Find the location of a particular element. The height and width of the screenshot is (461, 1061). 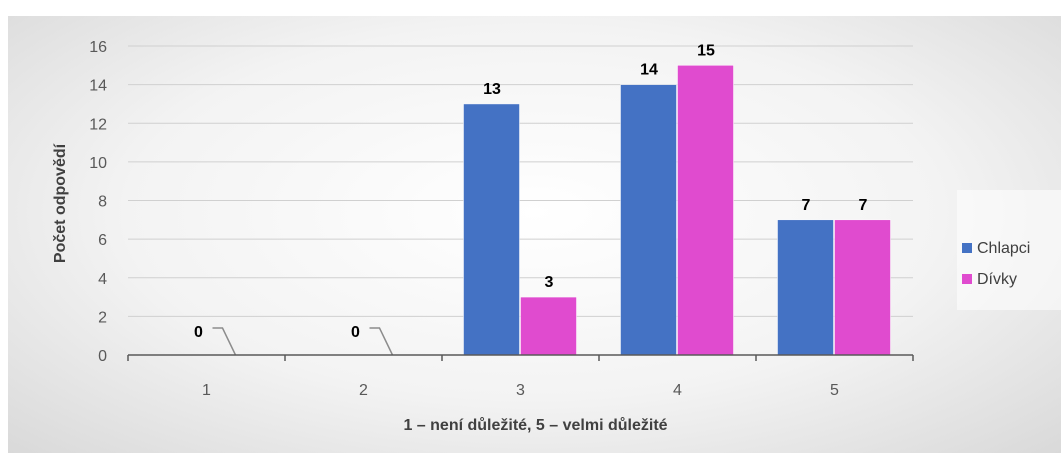

legend-label-chlapci: Chlapci is located at coordinates (1003, 248).